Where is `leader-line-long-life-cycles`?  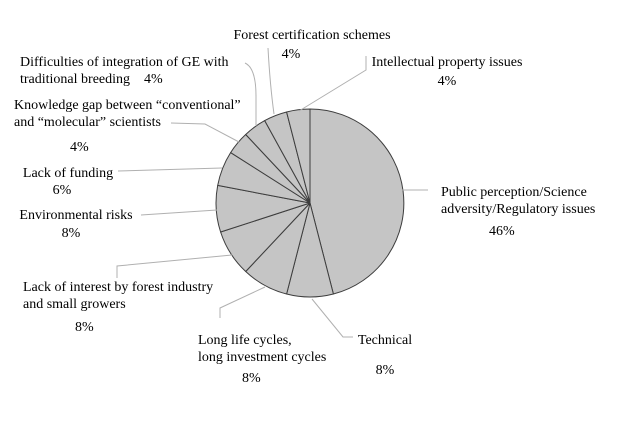 leader-line-long-life-cycles is located at coordinates (242, 302).